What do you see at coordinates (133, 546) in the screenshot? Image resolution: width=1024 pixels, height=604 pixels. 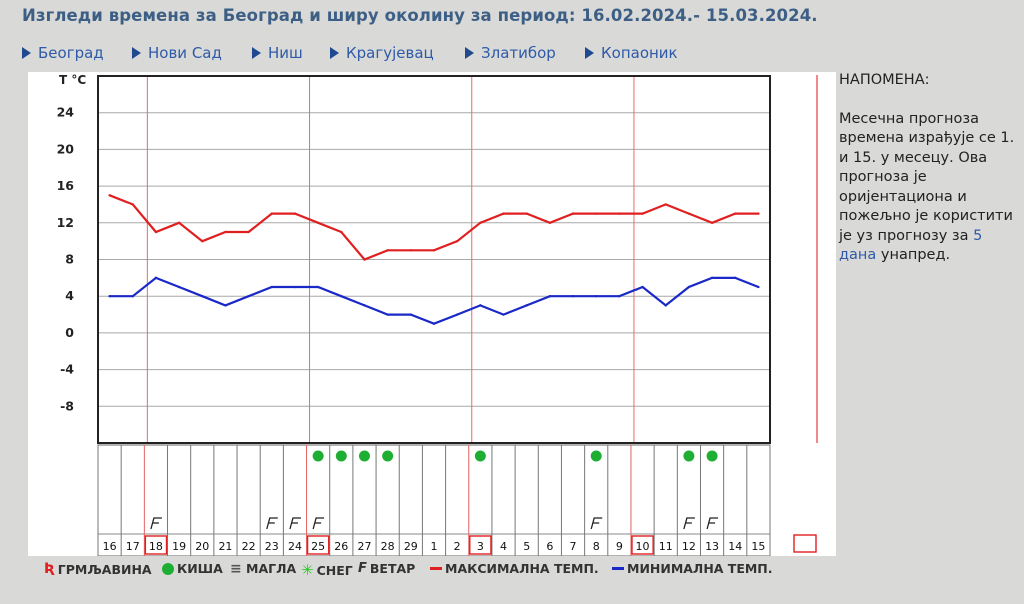 I see `day-label: 17` at bounding box center [133, 546].